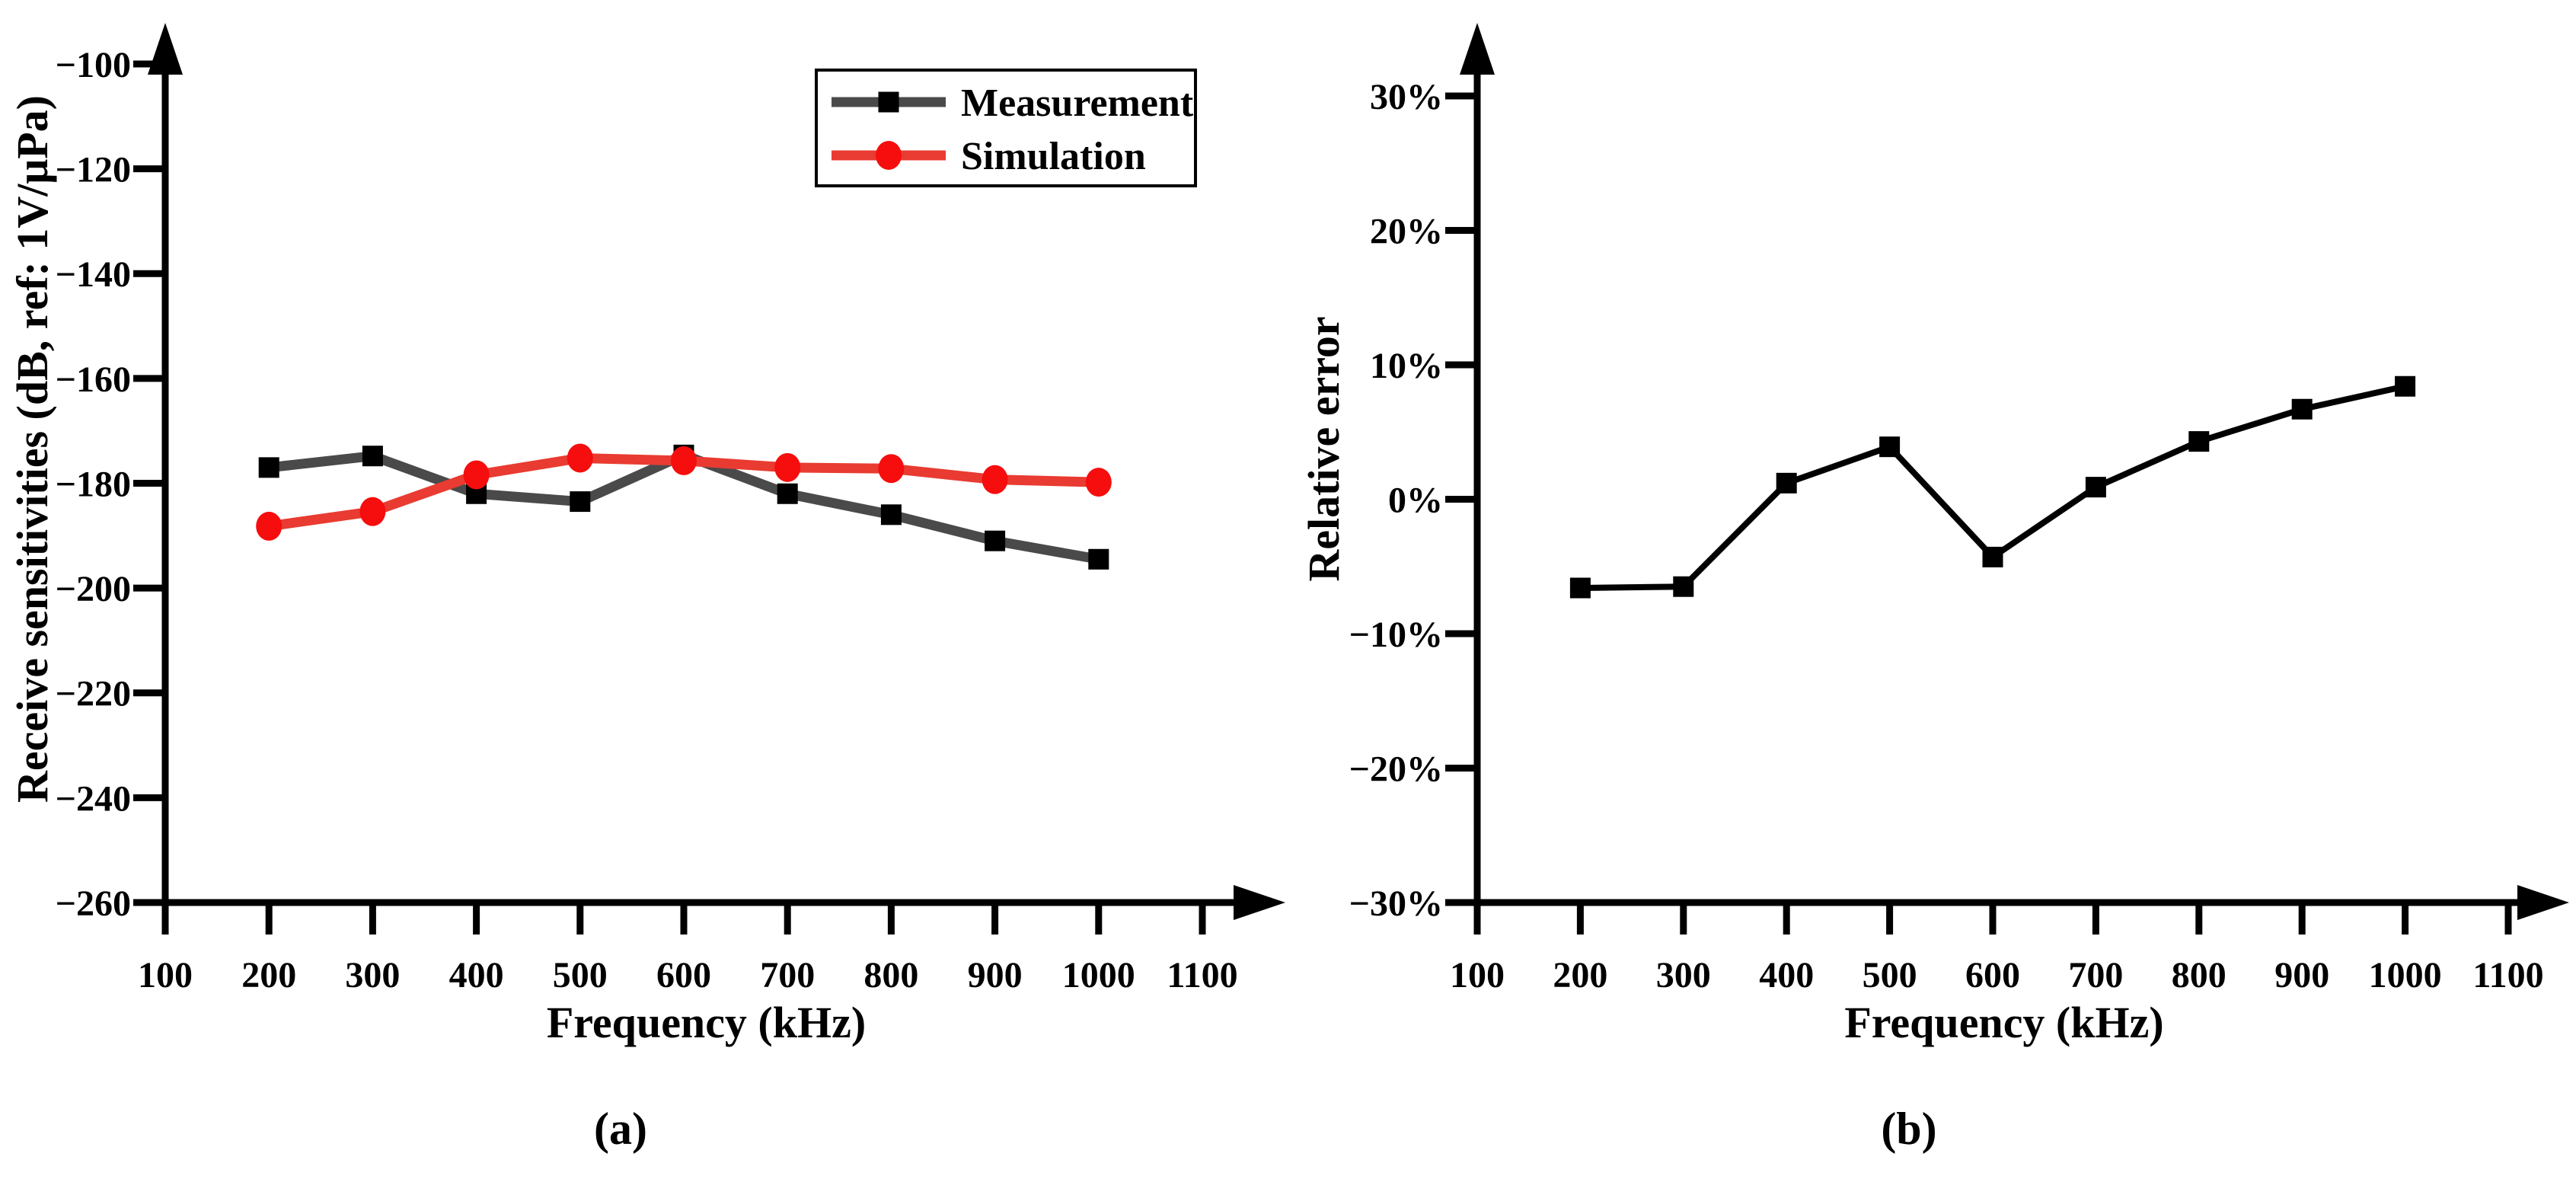 The width and height of the screenshot is (2576, 1179). I want to click on y-tick-label: −260, so click(93, 903).